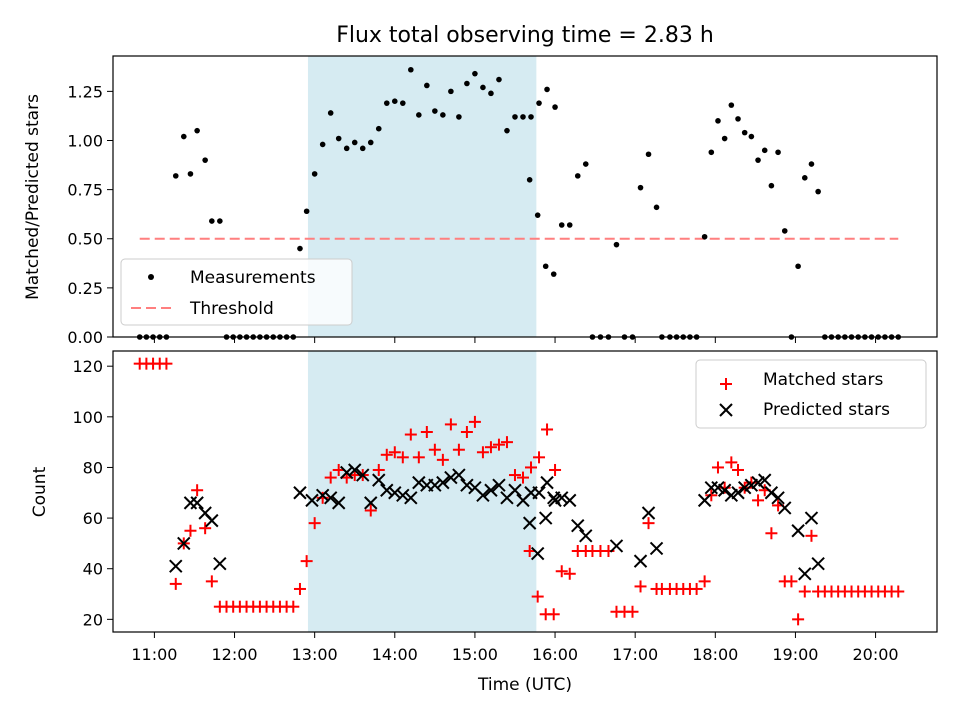 The image size is (960, 720). Describe the element at coordinates (231, 309) in the screenshot. I see `legend-label-threshold: Threshold` at that location.